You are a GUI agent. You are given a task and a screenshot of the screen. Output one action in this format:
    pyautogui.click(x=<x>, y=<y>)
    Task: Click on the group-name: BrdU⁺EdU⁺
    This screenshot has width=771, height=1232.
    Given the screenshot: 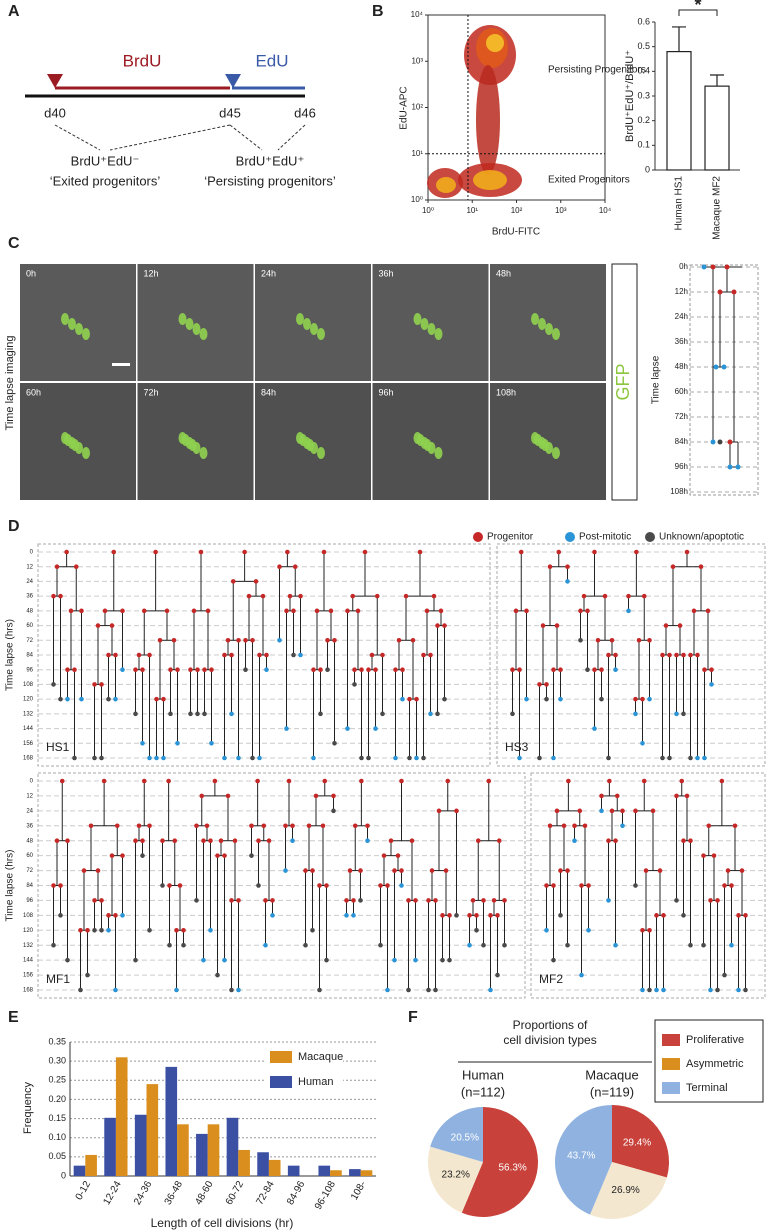 What is the action you would take?
    pyautogui.click(x=270, y=160)
    